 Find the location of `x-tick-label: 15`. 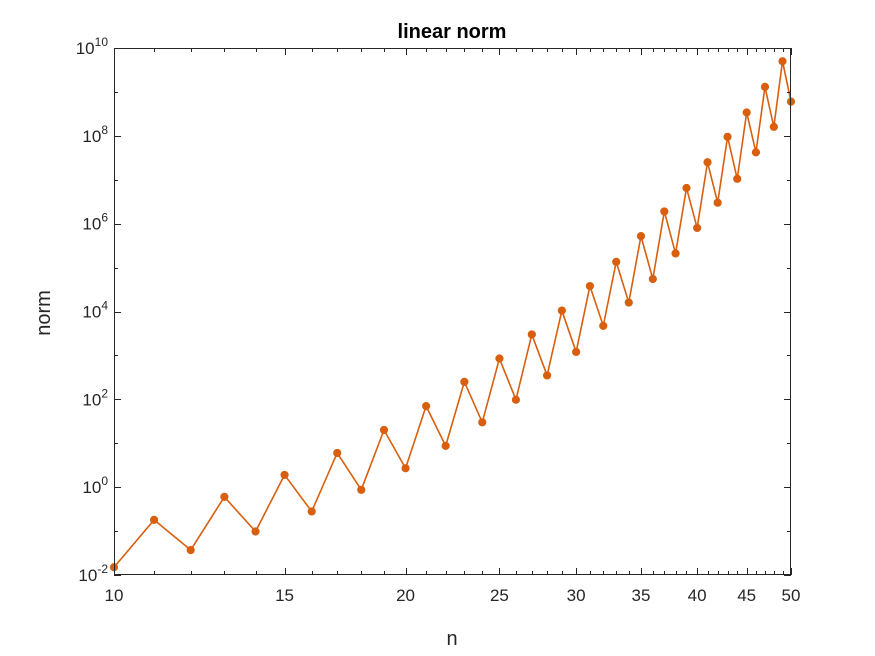

x-tick-label: 15 is located at coordinates (284, 595).